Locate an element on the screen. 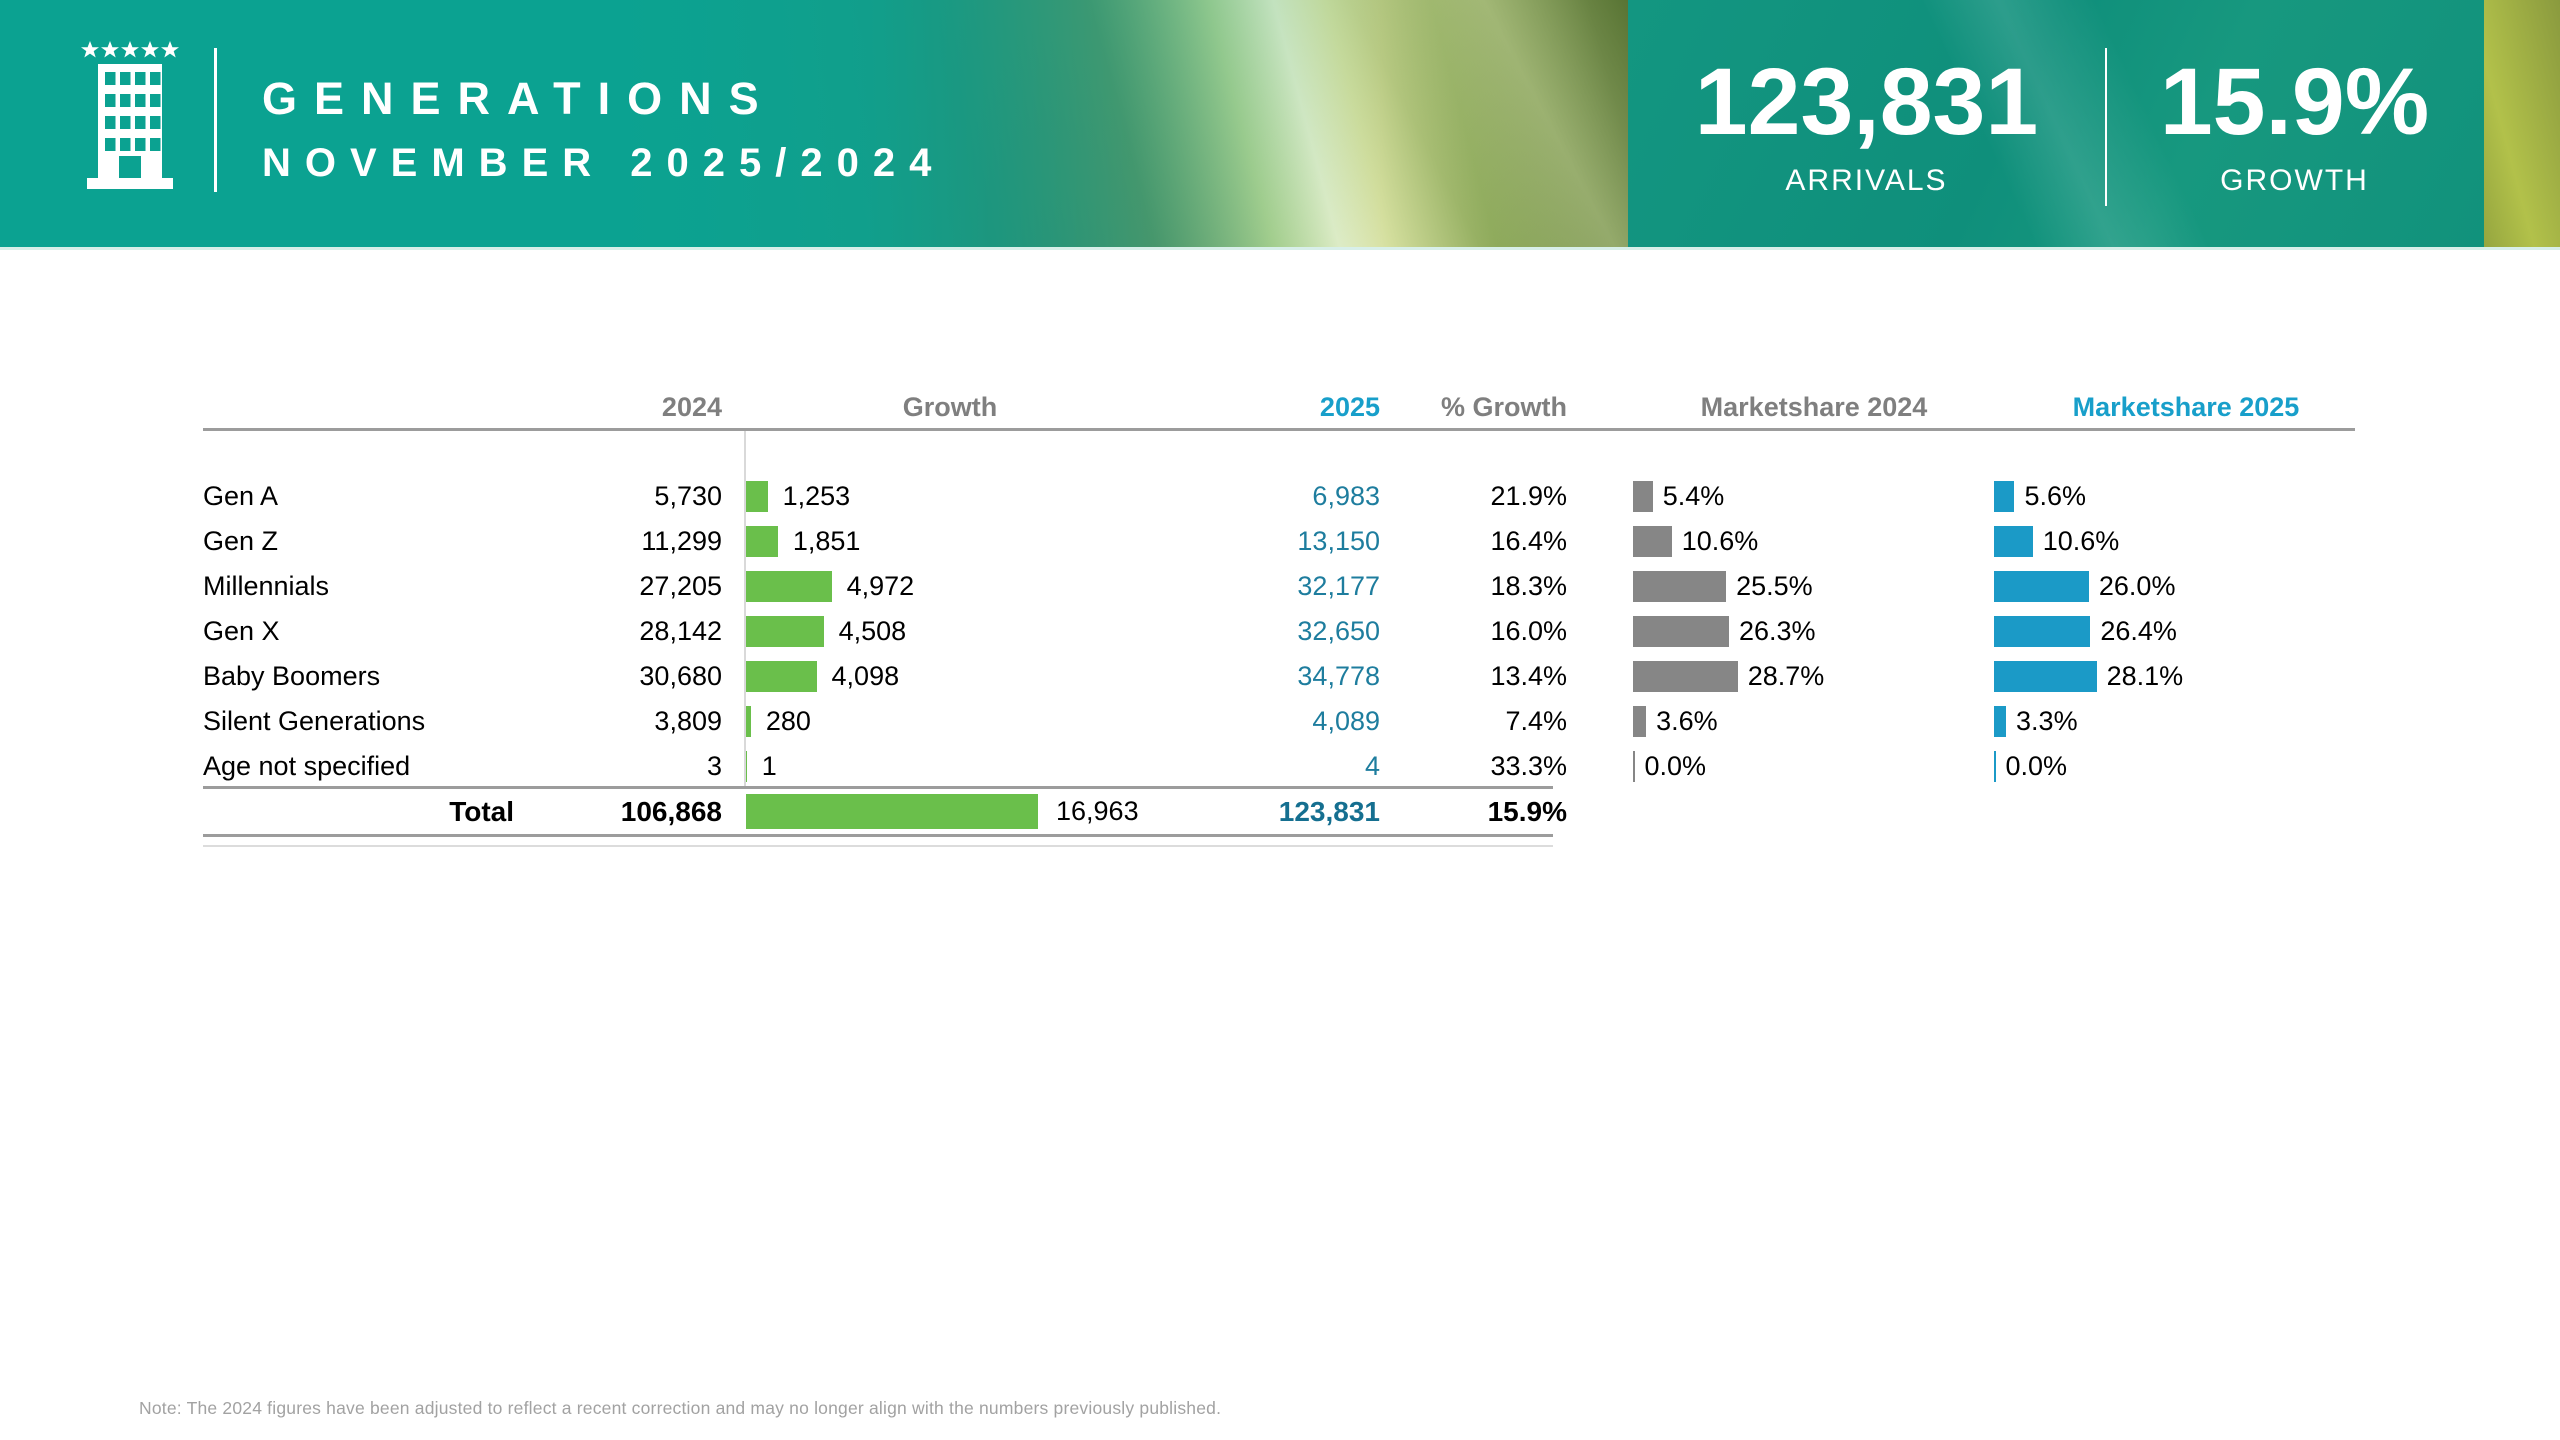 The image size is (2560, 1440). kpi-growth-label: GROWTH is located at coordinates (2294, 180).